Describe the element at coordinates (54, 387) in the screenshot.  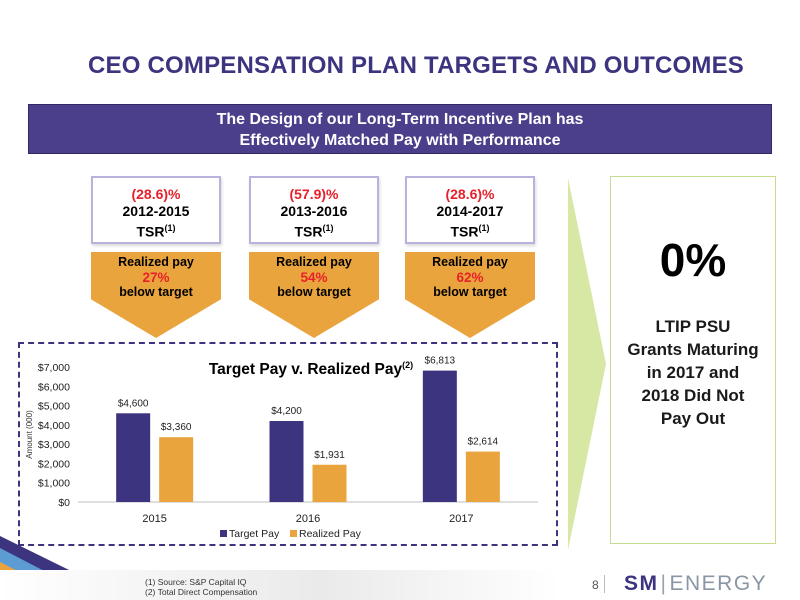
I see `y-tick-label: $6,000` at that location.